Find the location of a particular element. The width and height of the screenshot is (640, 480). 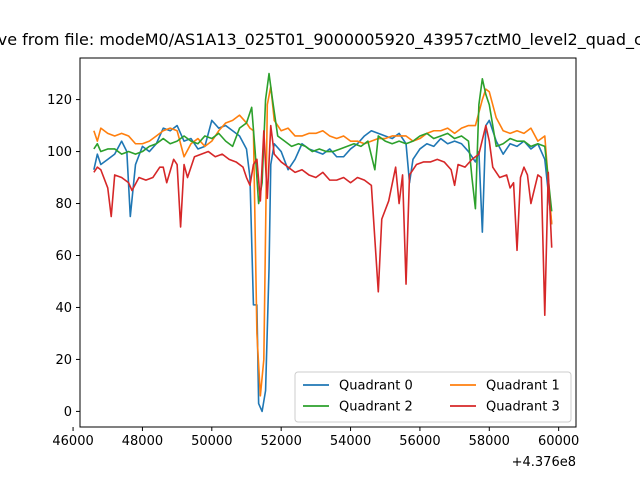

x-tick-label: 52000 is located at coordinates (280, 441).